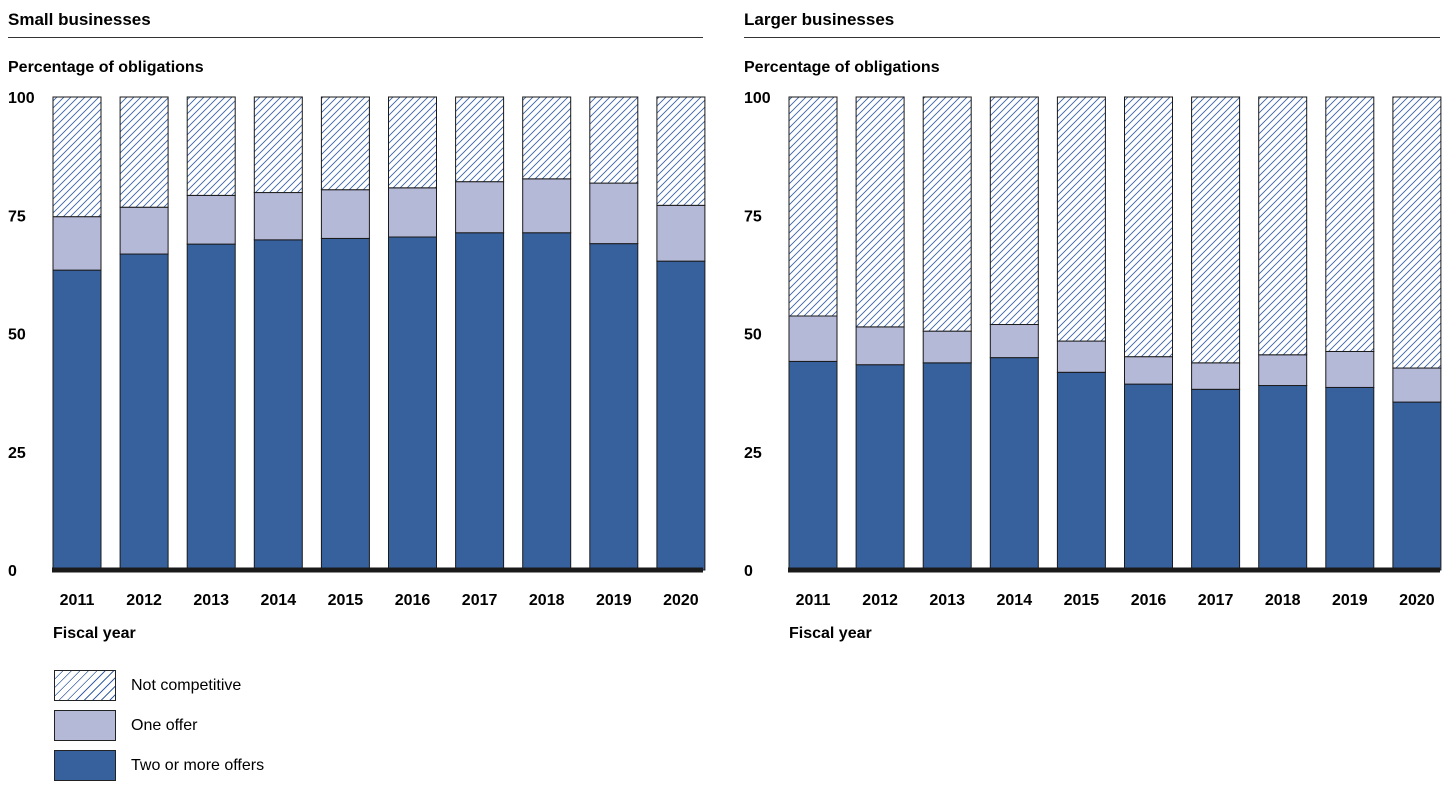 The width and height of the screenshot is (1450, 790). What do you see at coordinates (144, 412) in the screenshot?
I see `chart1-bar-two-or-more-2012` at bounding box center [144, 412].